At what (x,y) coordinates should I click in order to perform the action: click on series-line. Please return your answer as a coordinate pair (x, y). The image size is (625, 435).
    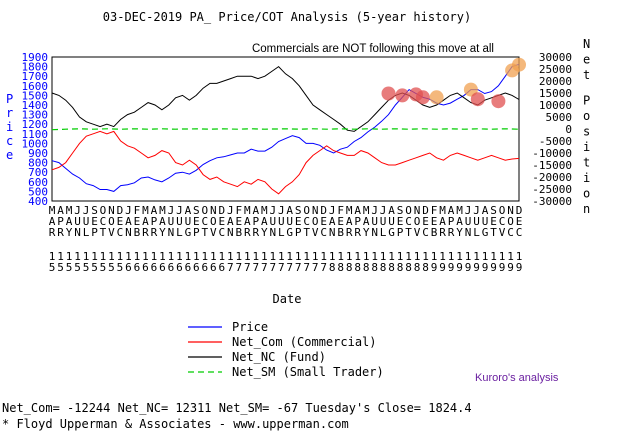
    Looking at the image, I should click on (285, 98).